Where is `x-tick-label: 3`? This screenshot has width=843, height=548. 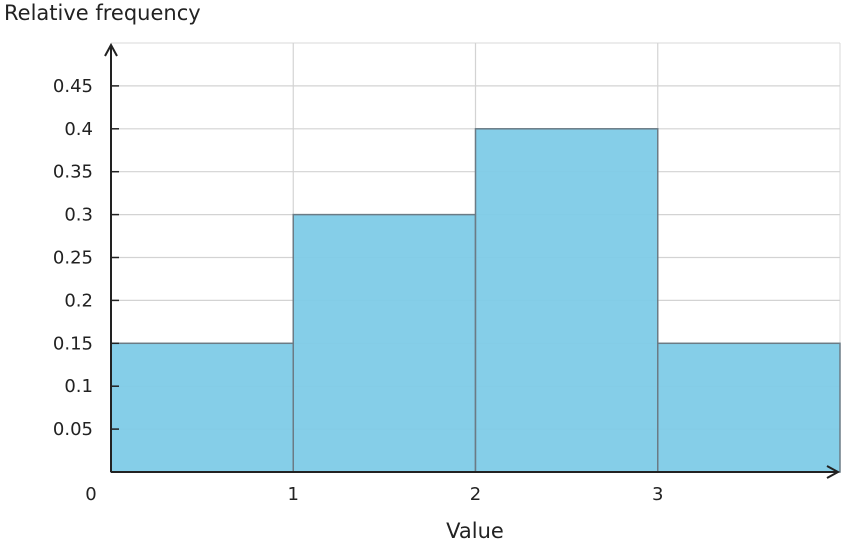
x-tick-label: 3 is located at coordinates (657, 494).